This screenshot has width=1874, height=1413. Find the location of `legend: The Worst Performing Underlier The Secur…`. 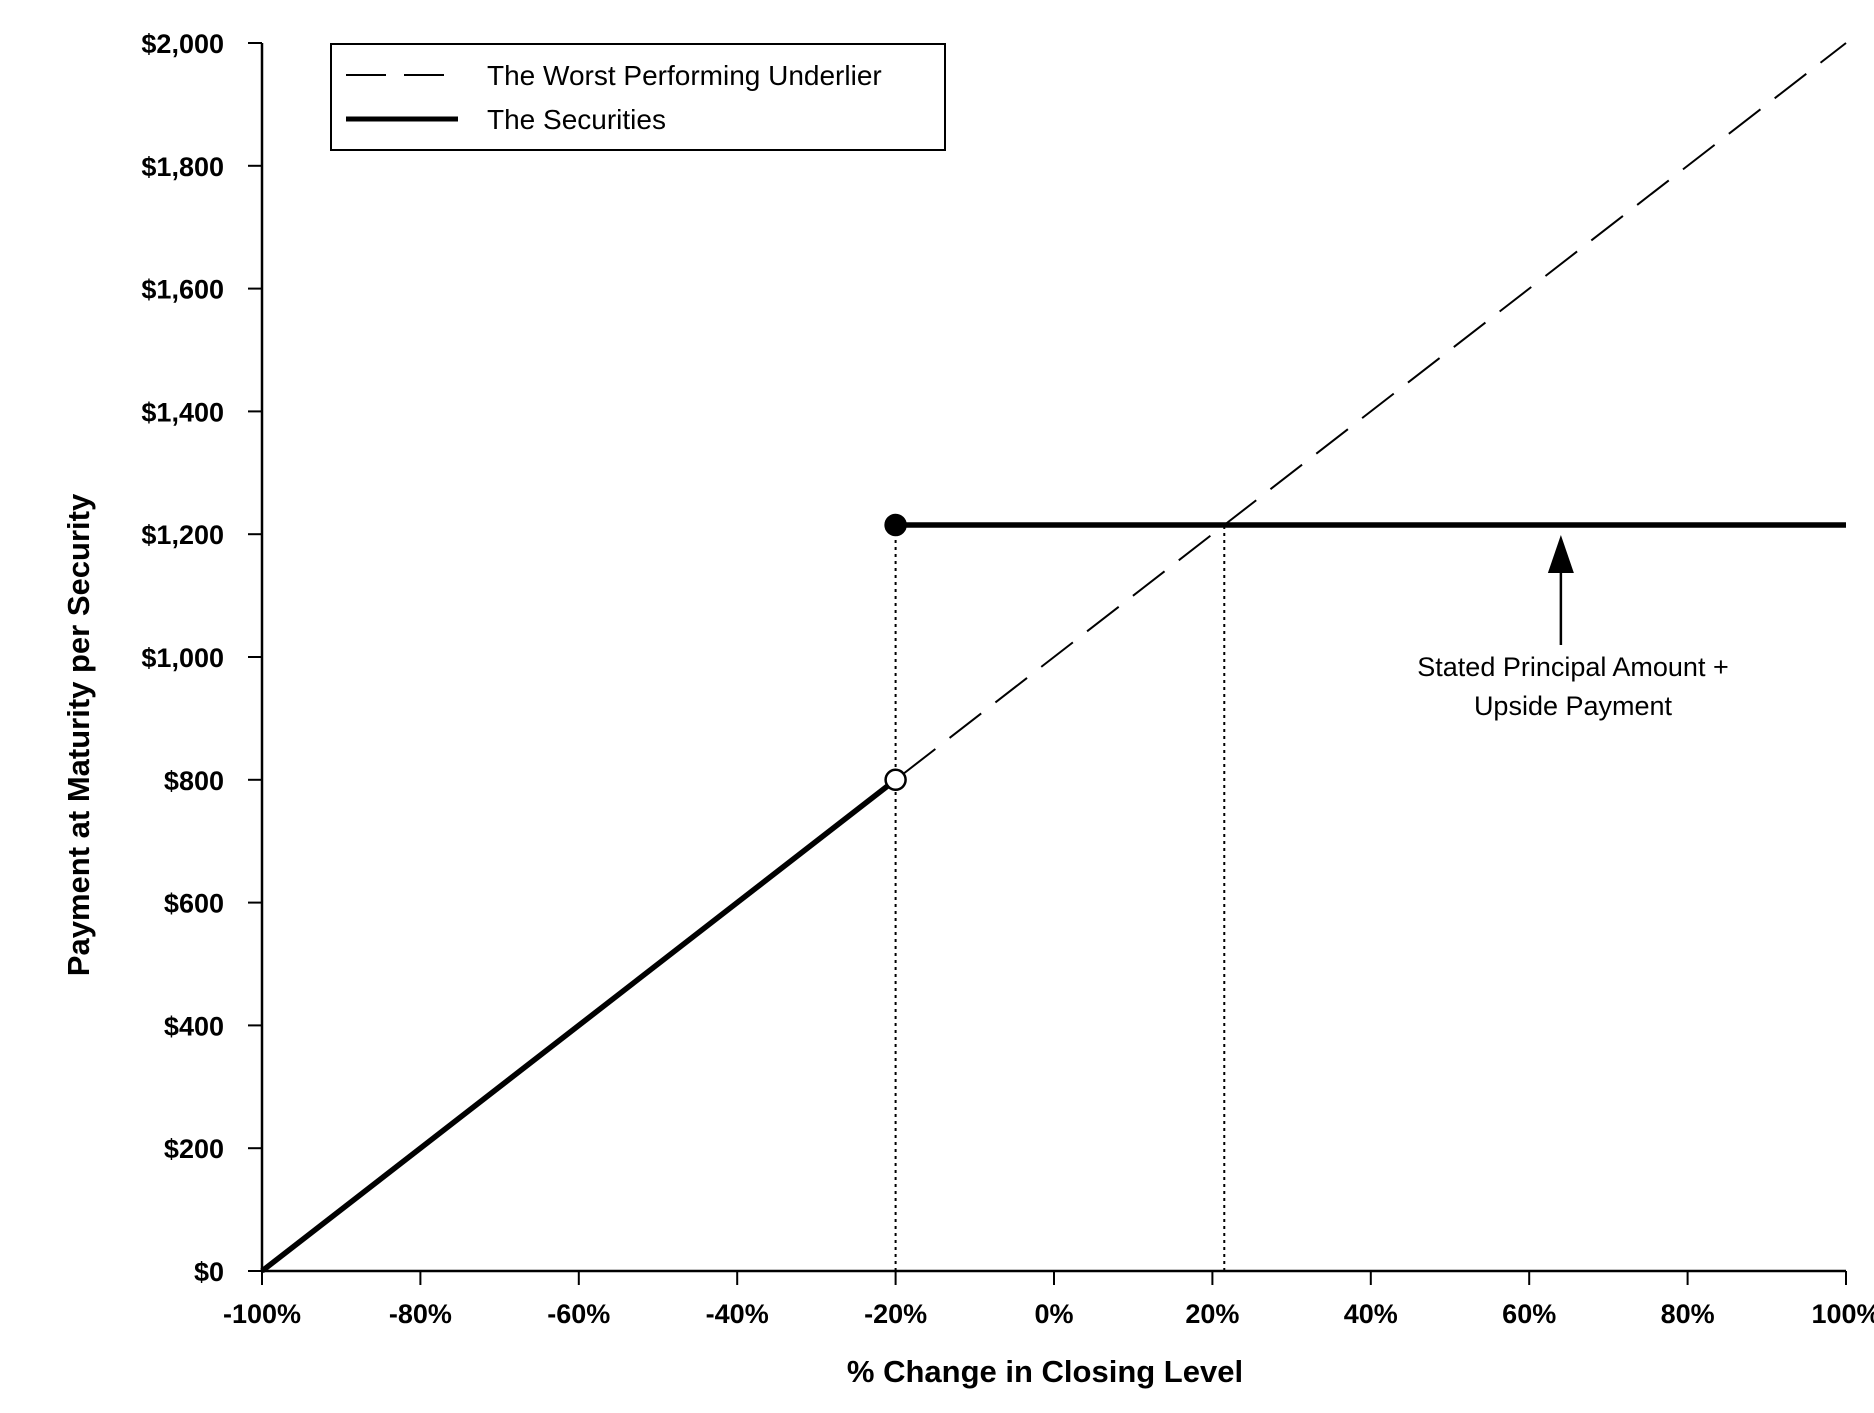

legend: The Worst Performing Underlier The Secur… is located at coordinates (638, 97).